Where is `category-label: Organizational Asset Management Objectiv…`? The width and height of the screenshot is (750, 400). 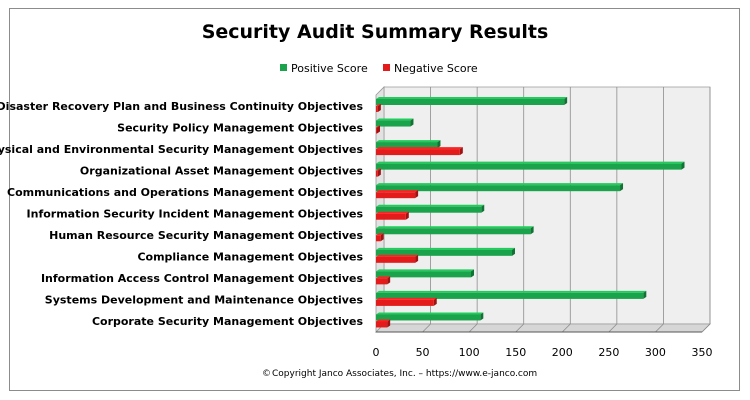
category-label: Organizational Asset Management Objectiv… is located at coordinates (222, 170).